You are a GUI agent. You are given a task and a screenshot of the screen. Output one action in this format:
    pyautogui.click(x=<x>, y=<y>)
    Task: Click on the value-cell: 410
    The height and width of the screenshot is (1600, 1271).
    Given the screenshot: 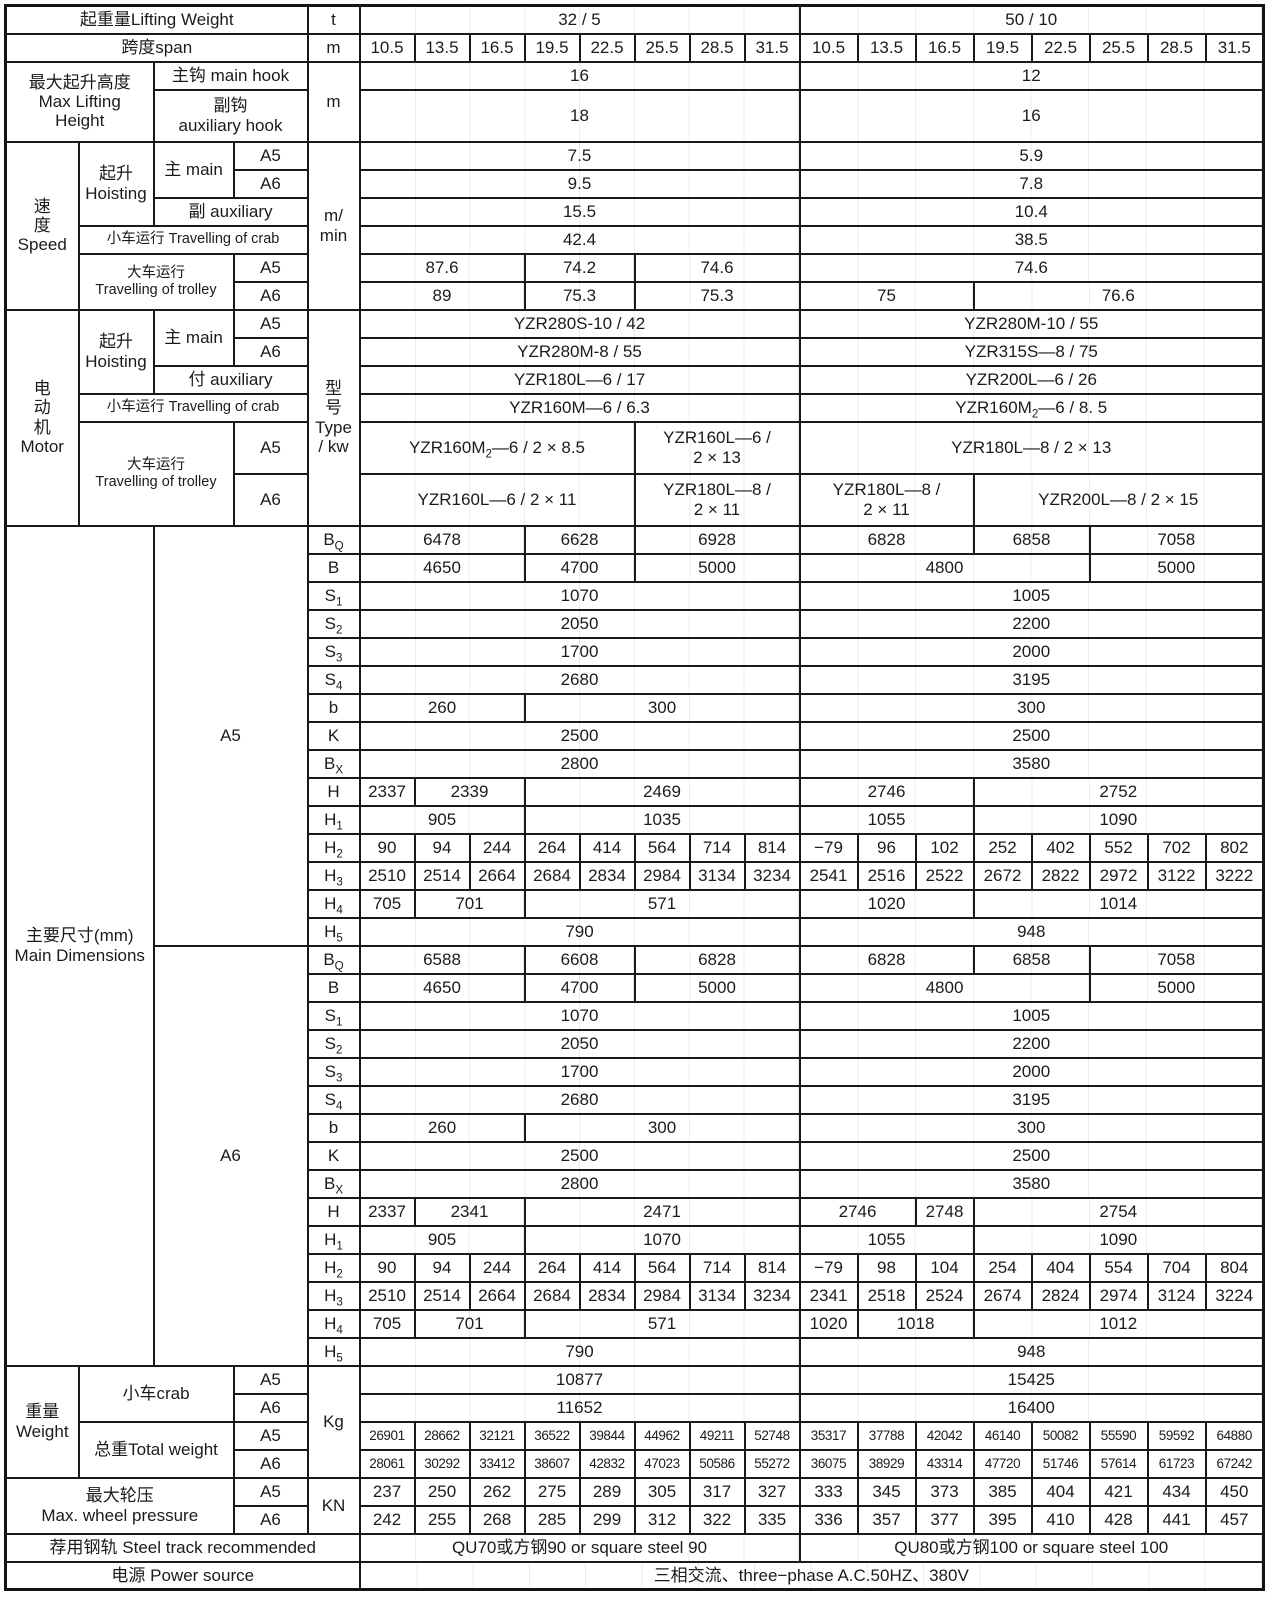 What is the action you would take?
    pyautogui.click(x=1060, y=1519)
    